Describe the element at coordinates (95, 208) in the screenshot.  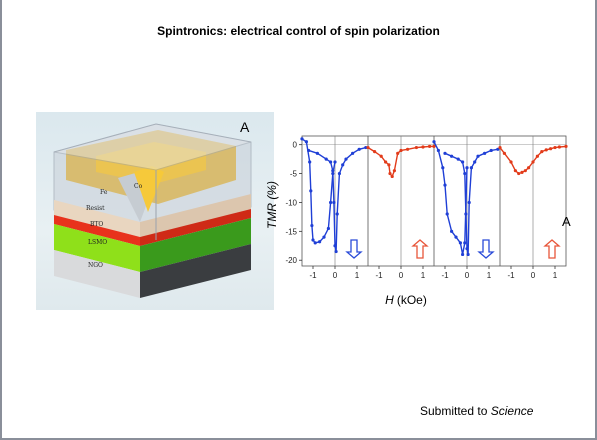
I see `layer-label-resist: Resist` at that location.